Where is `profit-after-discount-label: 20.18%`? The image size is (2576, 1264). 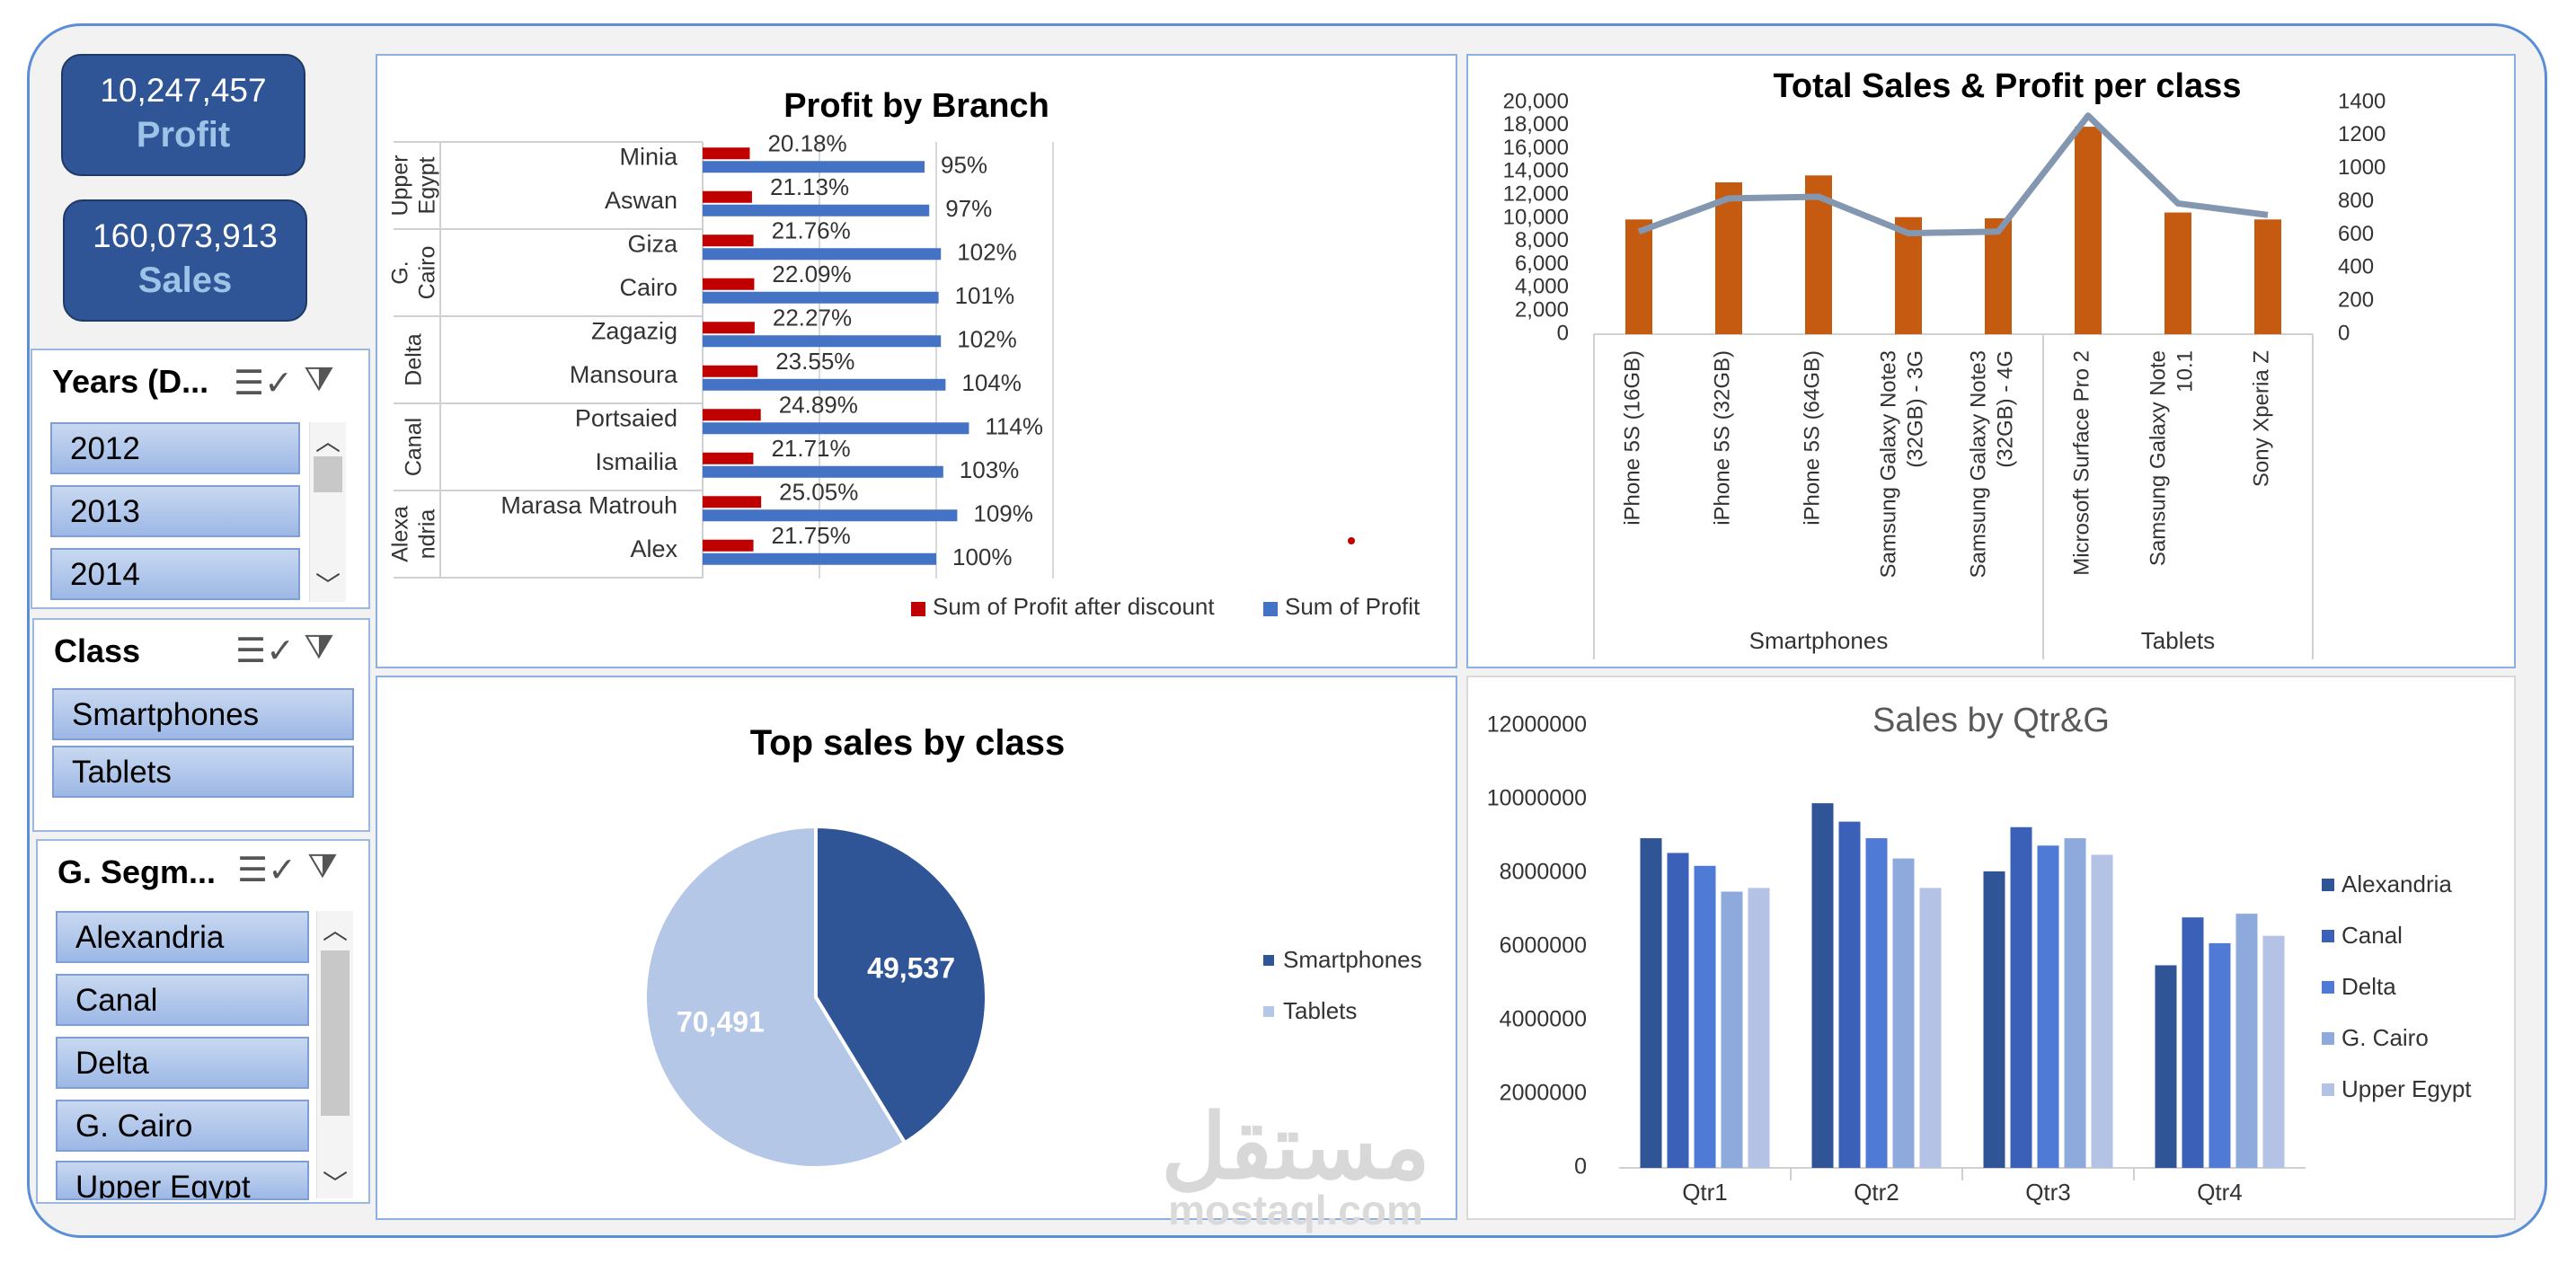
profit-after-discount-label: 20.18% is located at coordinates (806, 142).